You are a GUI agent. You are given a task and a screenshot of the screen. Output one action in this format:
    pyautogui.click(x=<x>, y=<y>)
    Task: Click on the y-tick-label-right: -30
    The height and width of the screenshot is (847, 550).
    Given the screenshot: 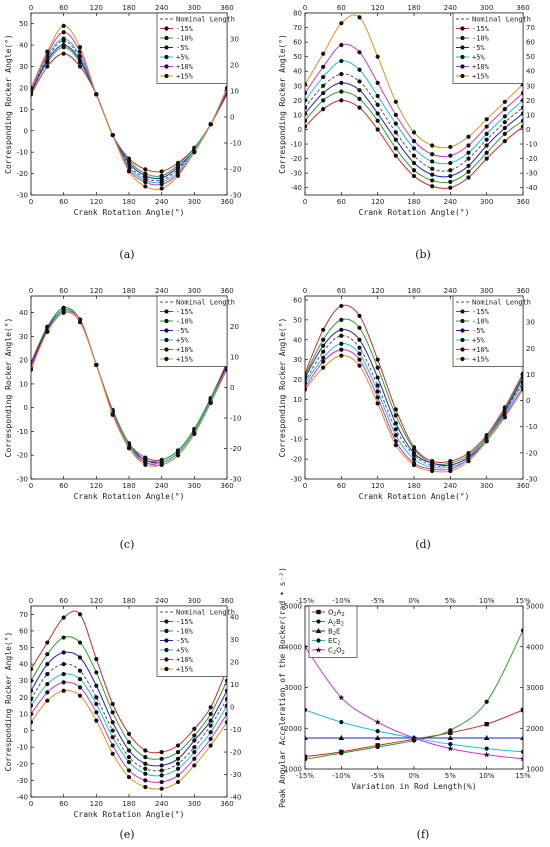 What is the action you would take?
    pyautogui.click(x=531, y=480)
    